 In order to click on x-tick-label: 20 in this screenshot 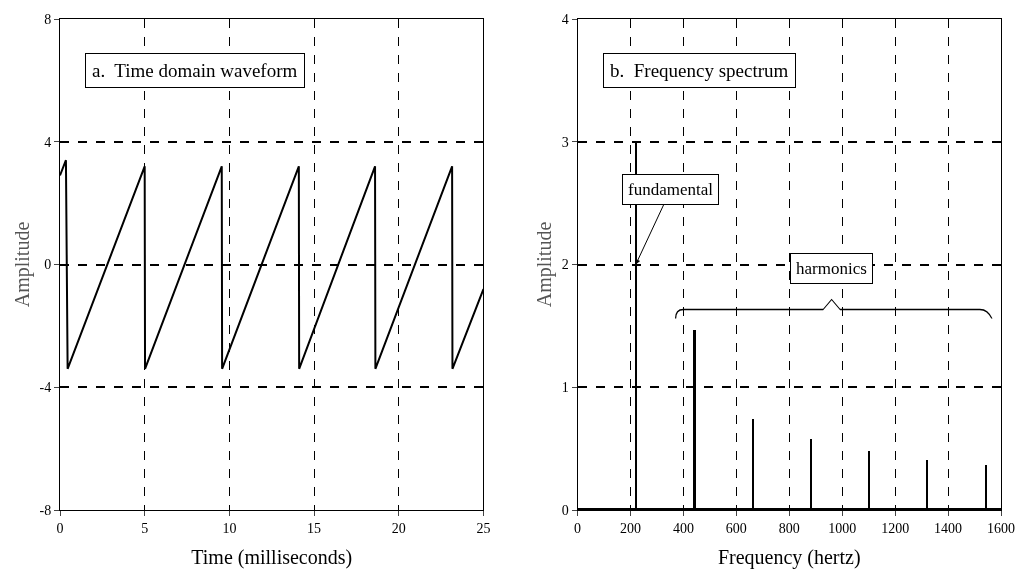, I will do `click(398, 528)`.